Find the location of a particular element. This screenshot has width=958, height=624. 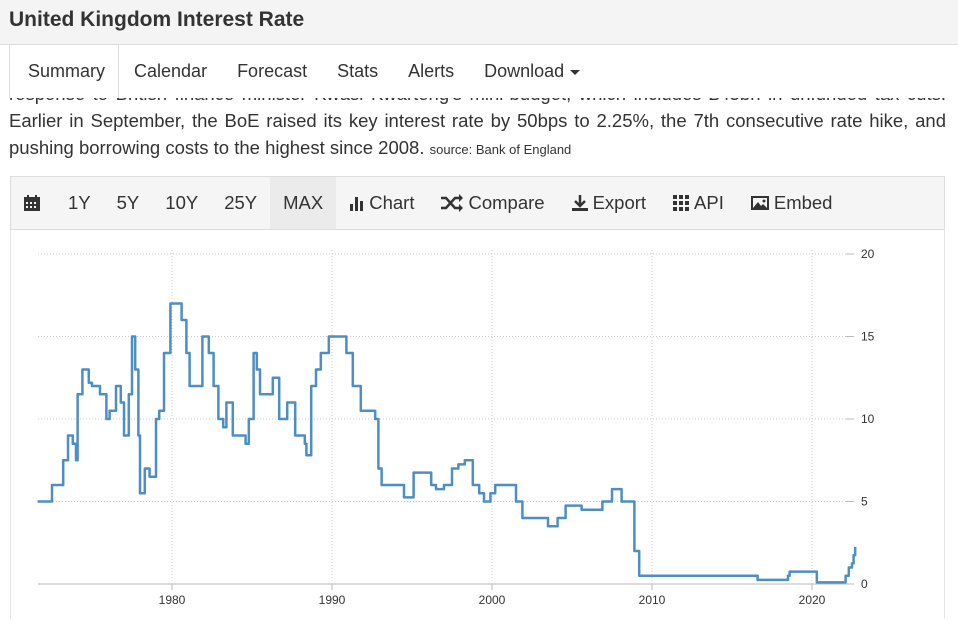

embed-button: Embed is located at coordinates (791, 203).